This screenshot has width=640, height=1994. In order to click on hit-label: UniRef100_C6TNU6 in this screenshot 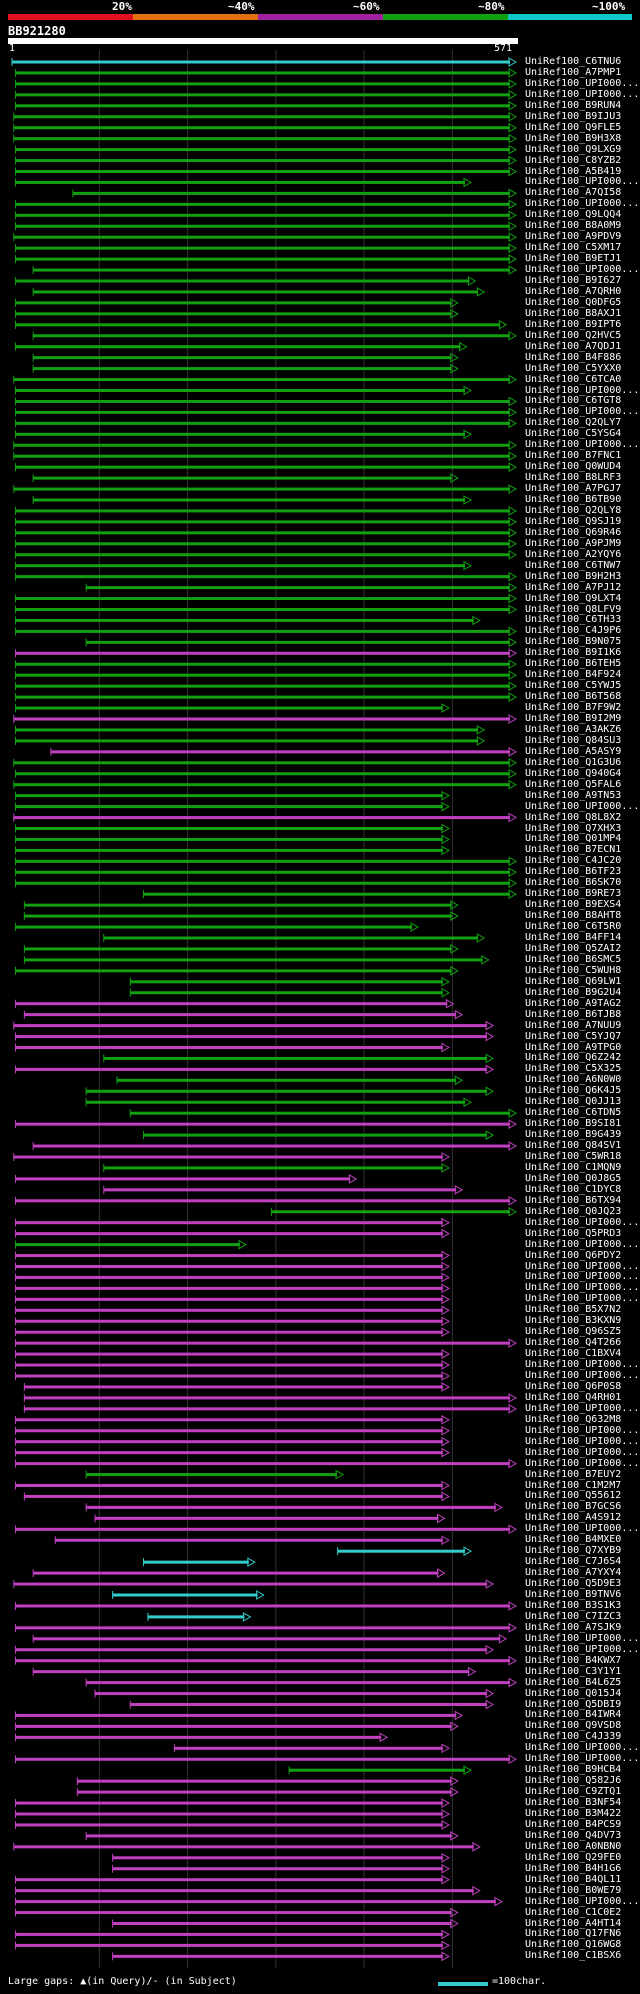, I will do `click(573, 61)`.